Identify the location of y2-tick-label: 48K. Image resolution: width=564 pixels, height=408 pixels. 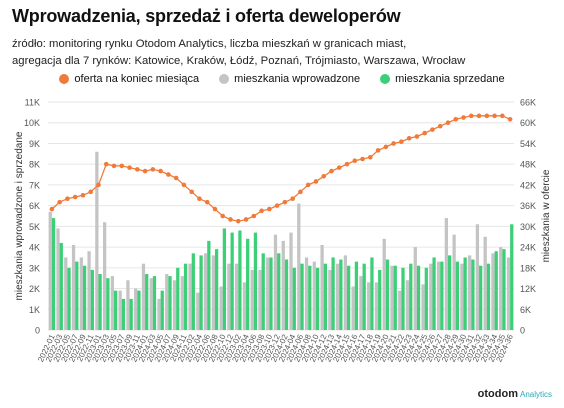
(528, 165).